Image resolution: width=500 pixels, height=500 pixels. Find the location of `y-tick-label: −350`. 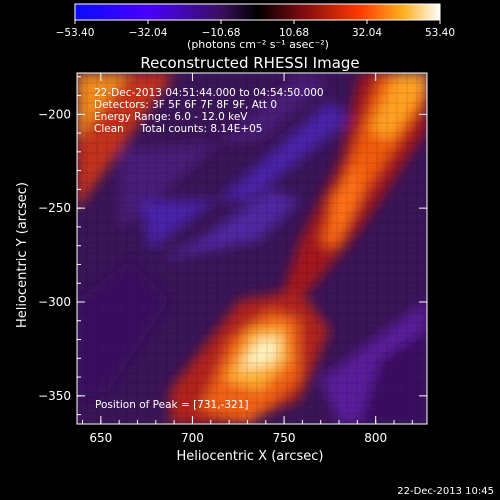

y-tick-label: −350 is located at coordinates (54, 396).